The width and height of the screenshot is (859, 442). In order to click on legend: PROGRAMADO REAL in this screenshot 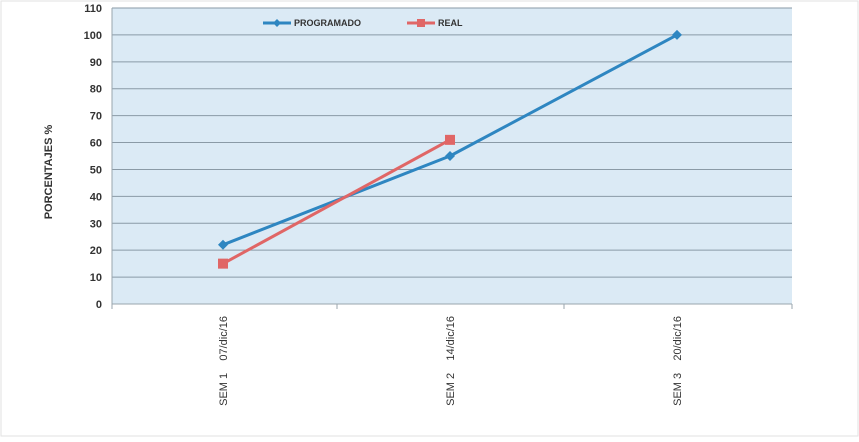, I will do `click(363, 23)`.